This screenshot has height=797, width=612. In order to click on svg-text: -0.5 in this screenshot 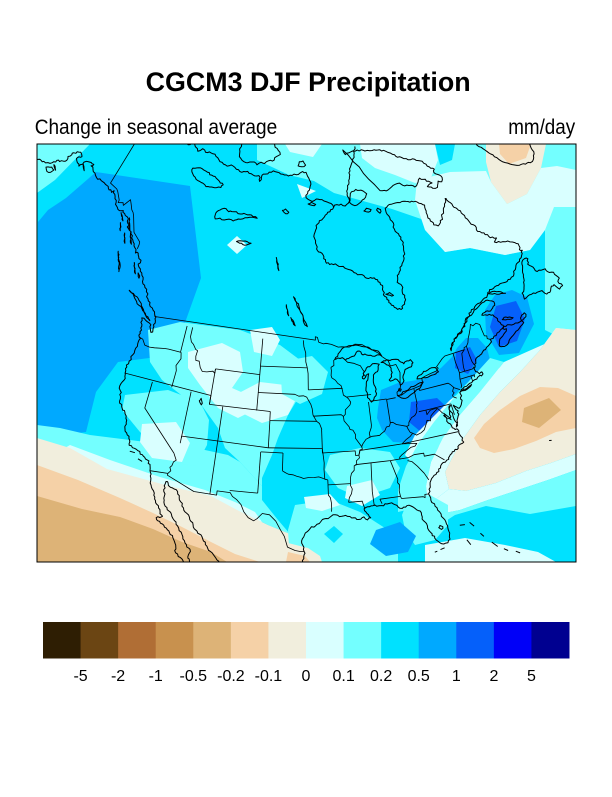, I will do `click(194, 676)`.